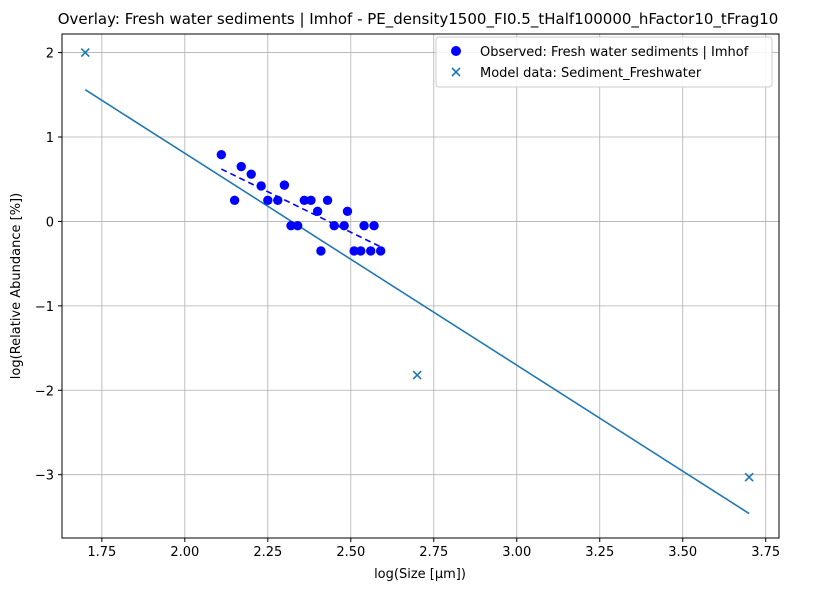  What do you see at coordinates (516, 552) in the screenshot?
I see `x-tick-label: 3.00` at bounding box center [516, 552].